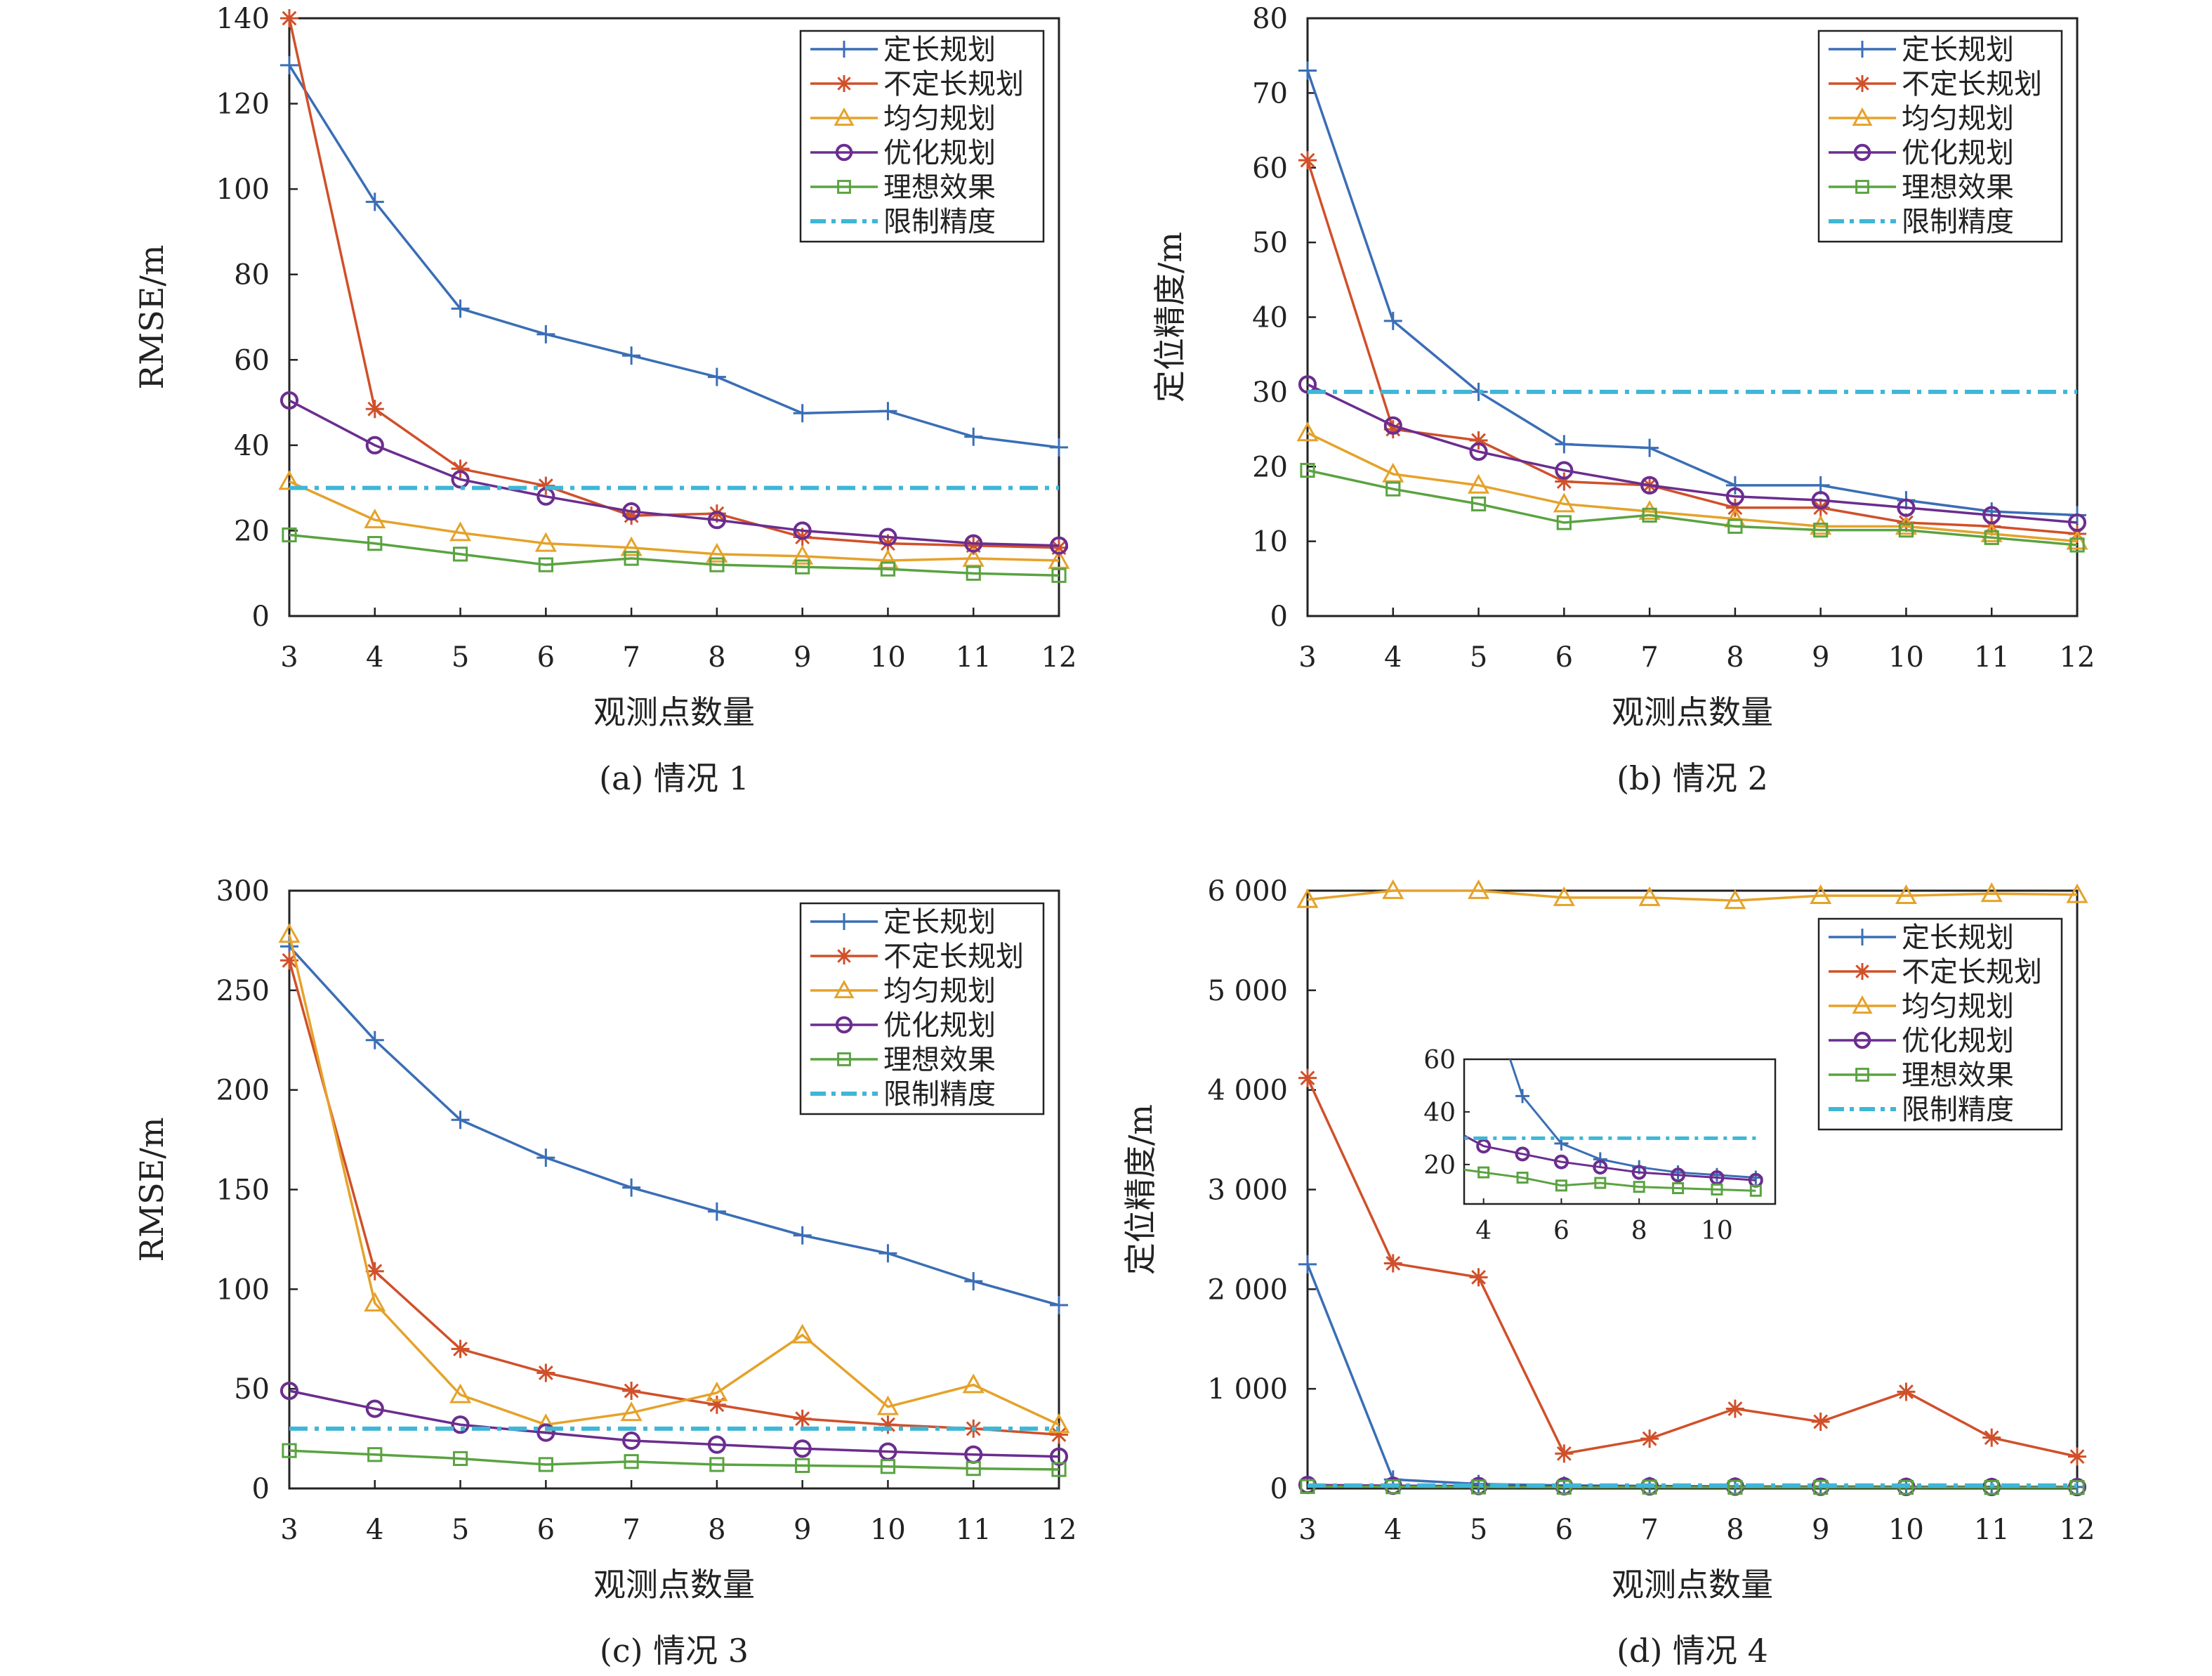 The width and height of the screenshot is (2212, 1676). What do you see at coordinates (1692, 347) in the screenshot?
I see `series-line-variable` at bounding box center [1692, 347].